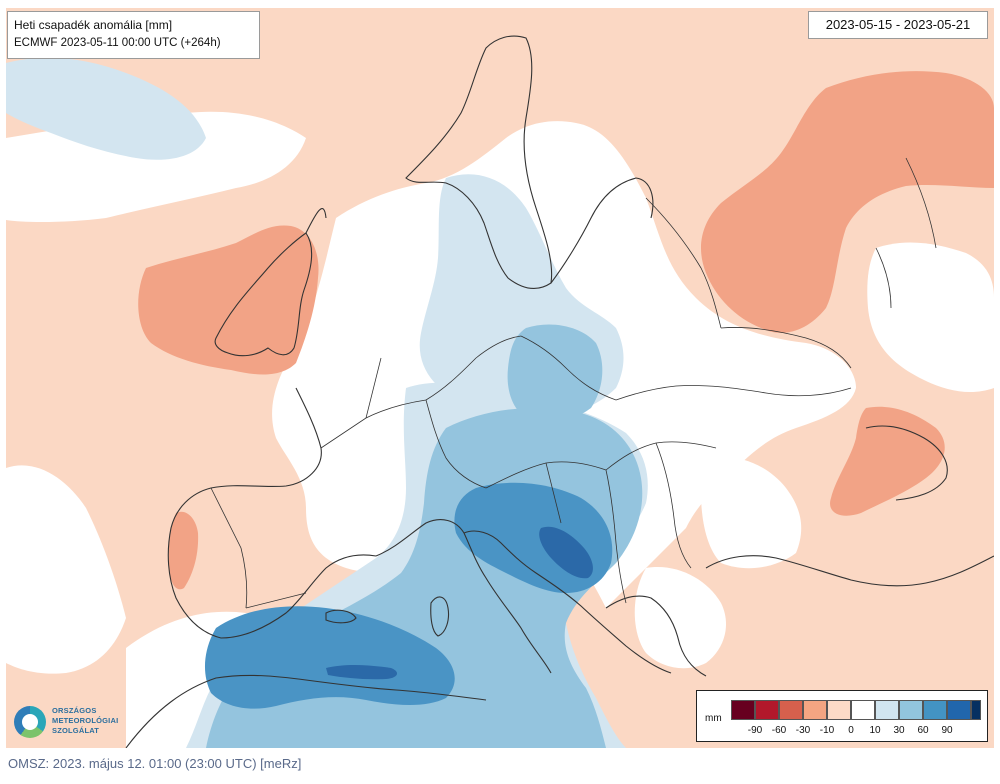 This screenshot has height=784, width=1000. What do you see at coordinates (803, 730) in the screenshot?
I see `legend-tick: -30` at bounding box center [803, 730].